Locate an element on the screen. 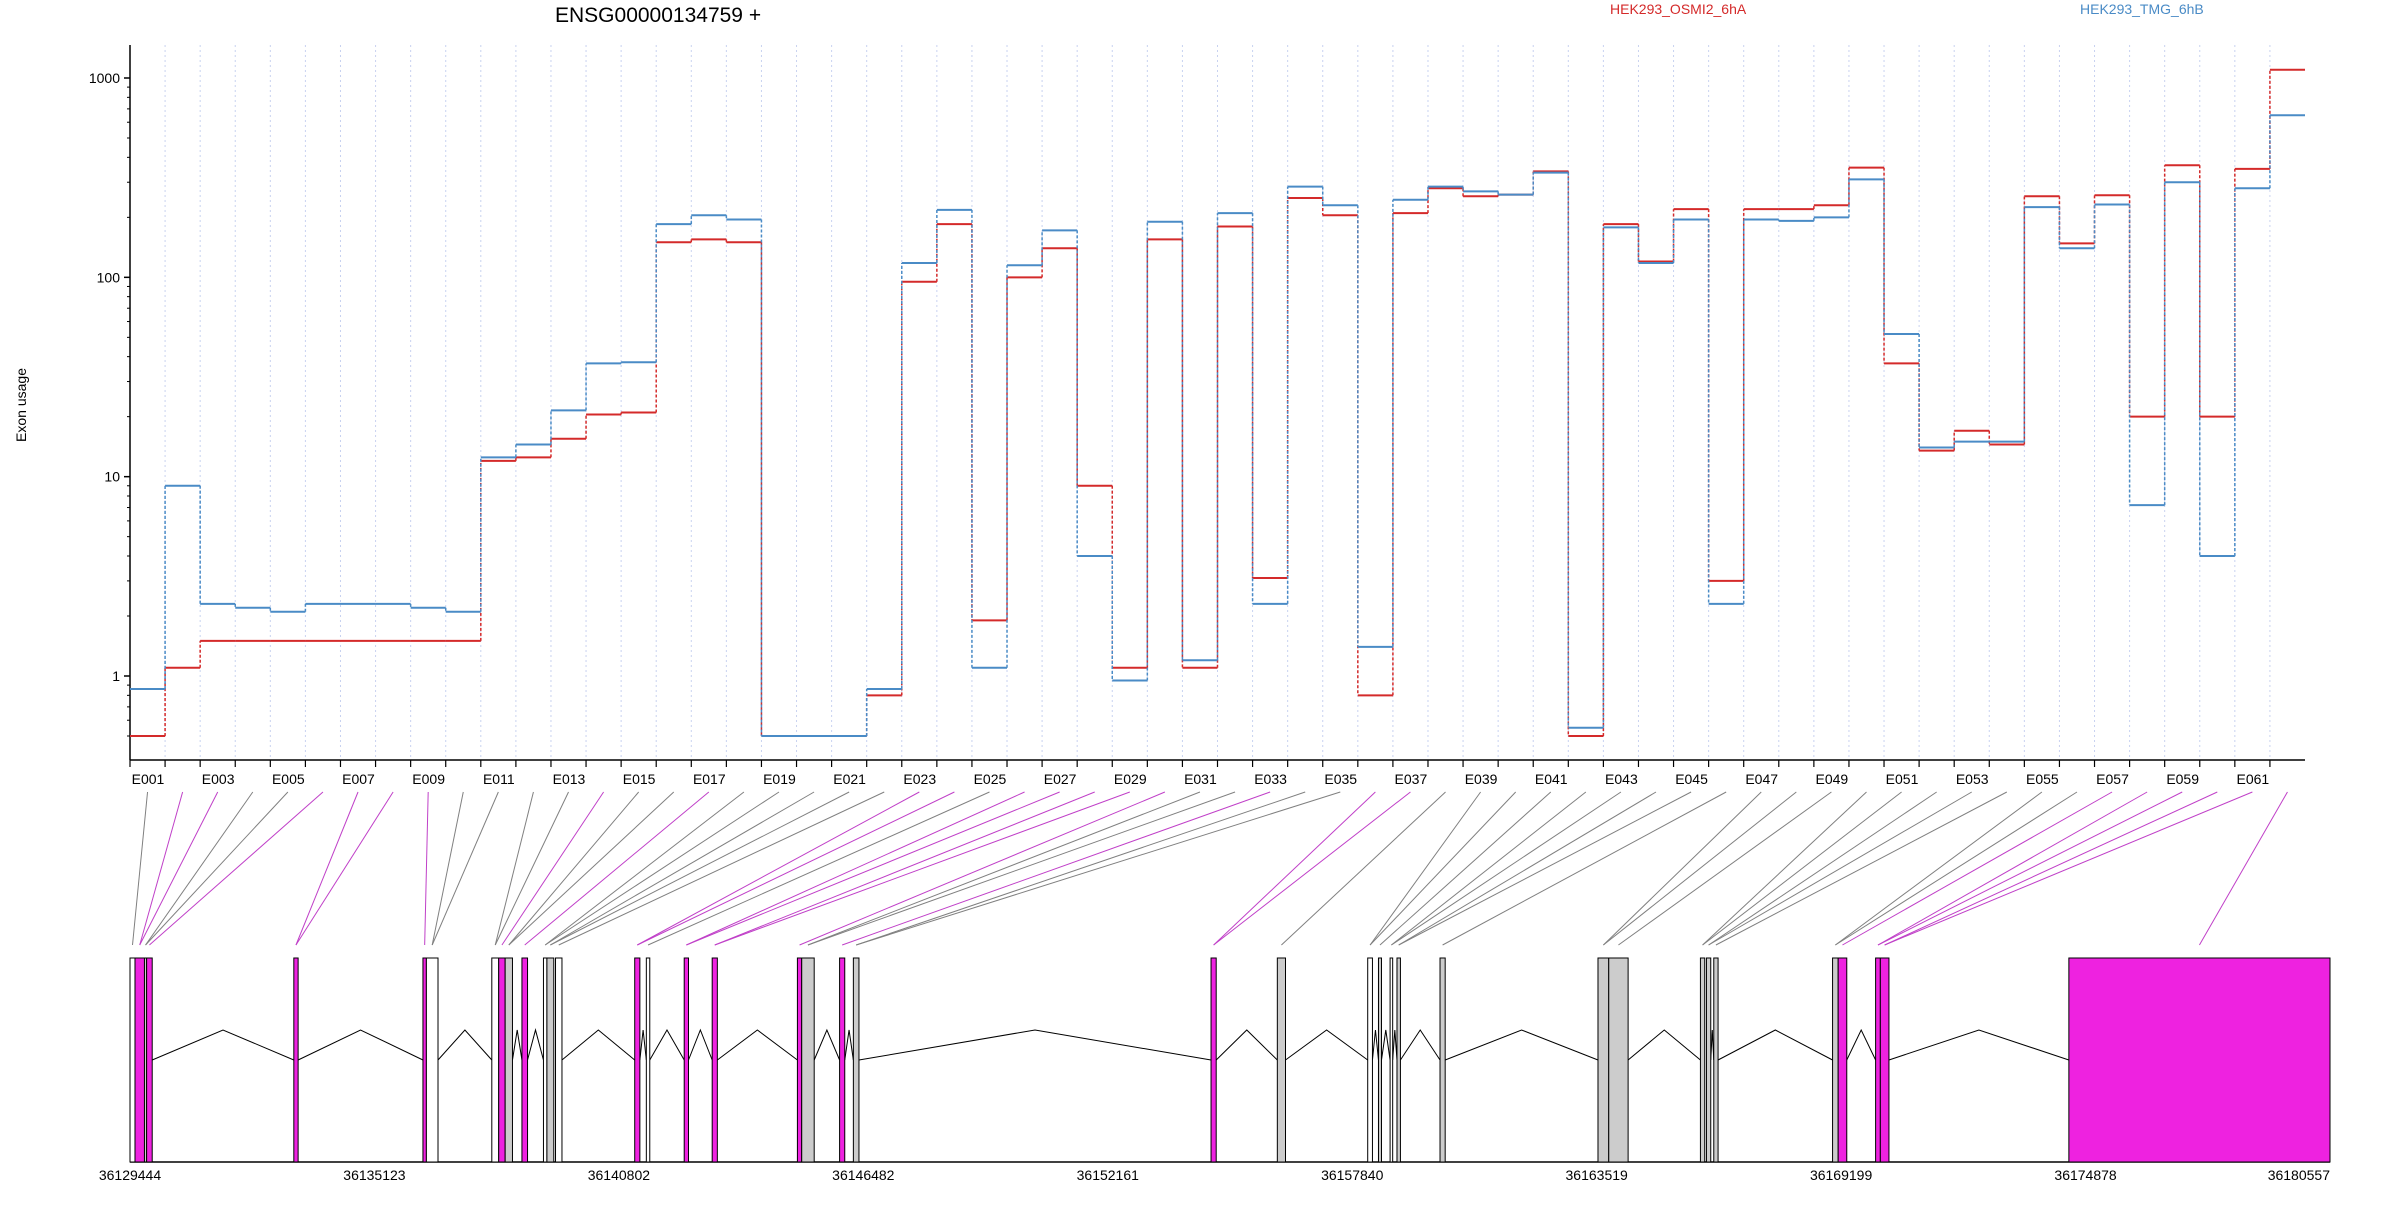 Image resolution: width=2400 pixels, height=1205 pixels. genomic-tick-label: 36169199 is located at coordinates (1841, 1175).